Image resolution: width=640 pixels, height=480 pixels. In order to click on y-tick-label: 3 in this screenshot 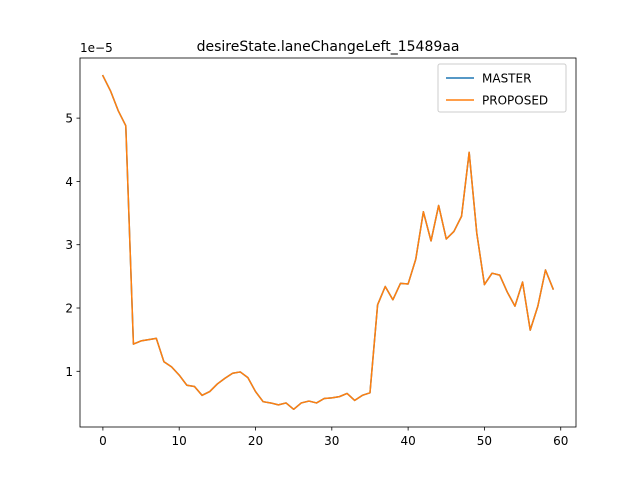, I will do `click(69, 245)`.